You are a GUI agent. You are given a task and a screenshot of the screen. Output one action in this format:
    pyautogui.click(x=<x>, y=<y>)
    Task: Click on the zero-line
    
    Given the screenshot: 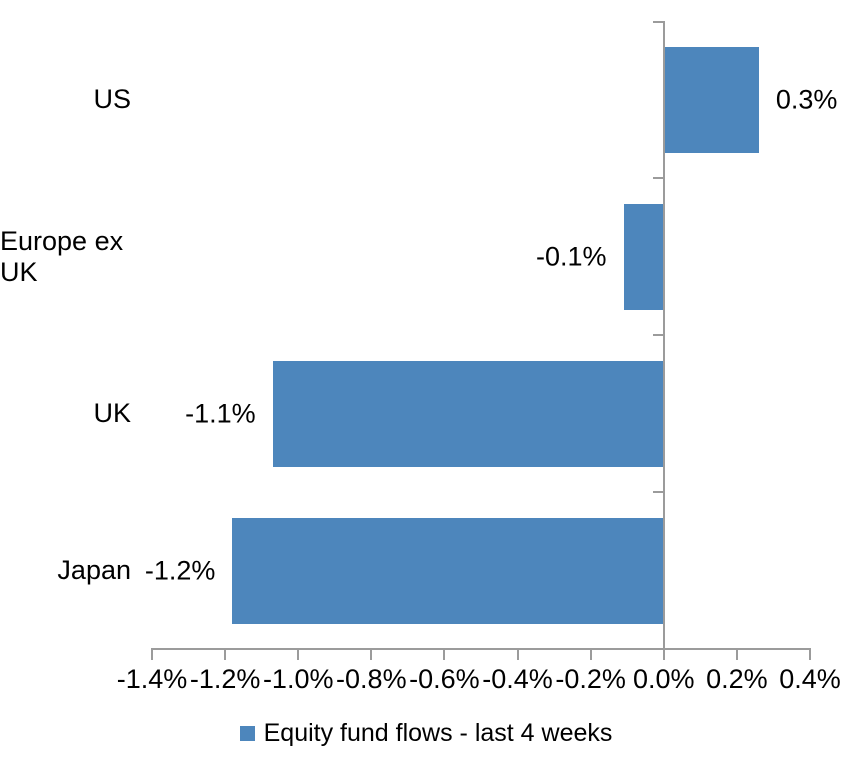 What is the action you would take?
    pyautogui.click(x=663, y=335)
    